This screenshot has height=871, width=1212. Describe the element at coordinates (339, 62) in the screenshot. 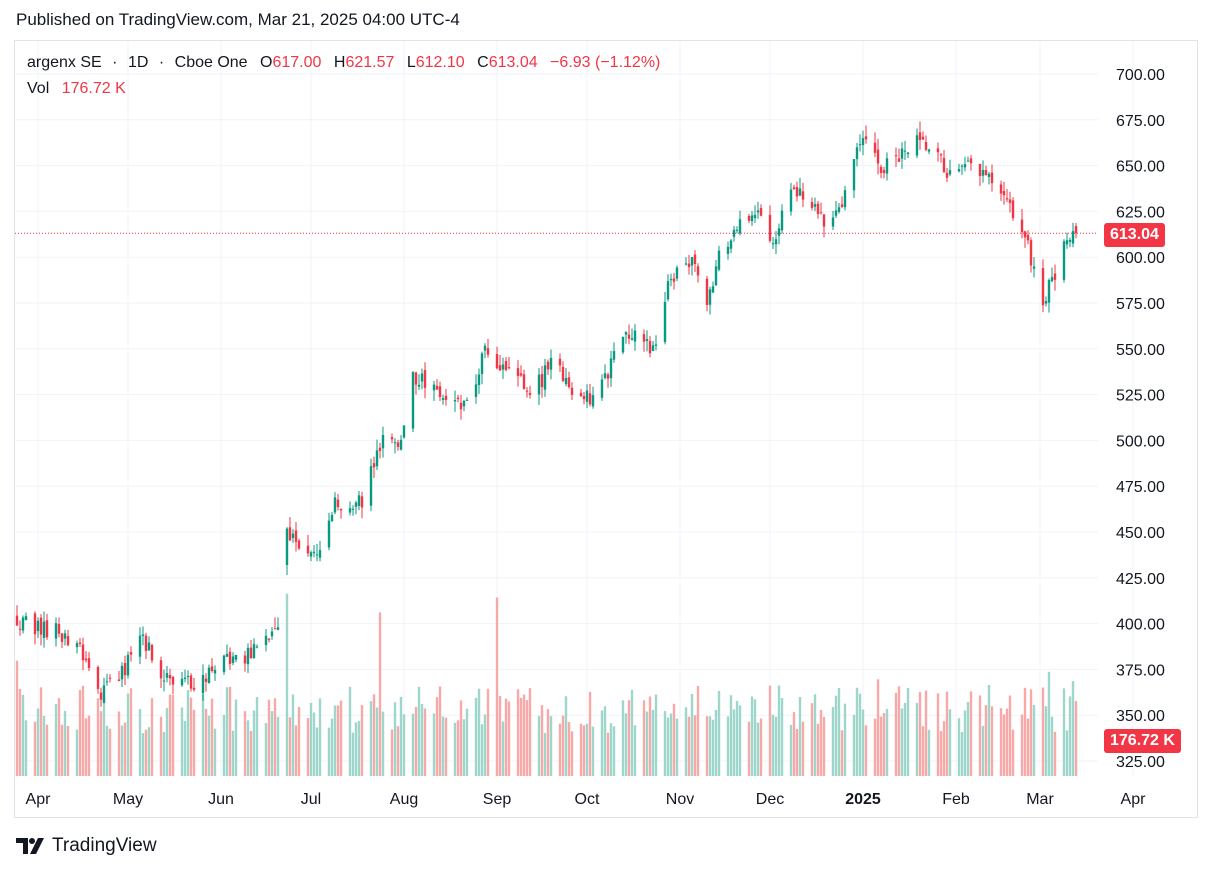

I see `high-label: H` at that location.